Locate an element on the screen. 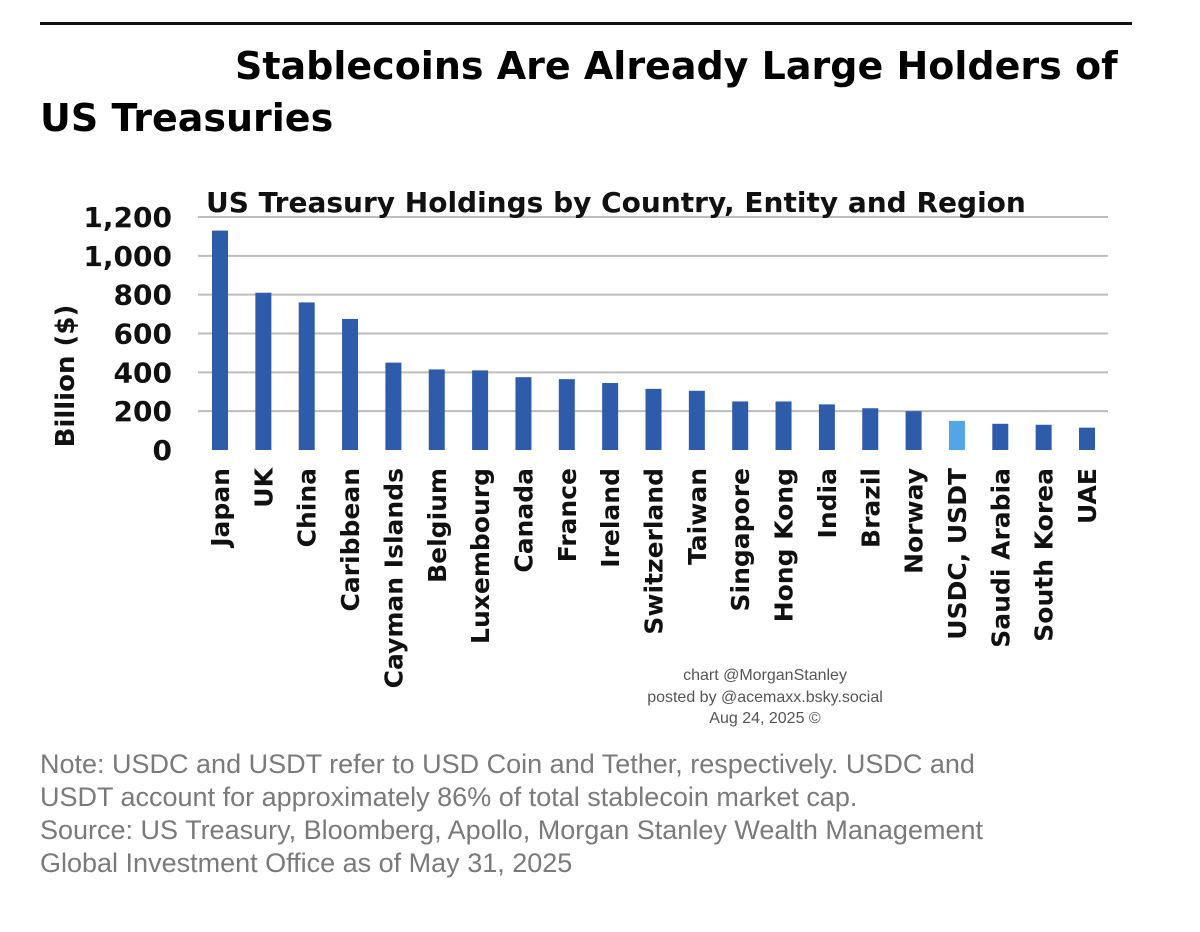 The height and width of the screenshot is (932, 1200). top-rule is located at coordinates (586, 23).